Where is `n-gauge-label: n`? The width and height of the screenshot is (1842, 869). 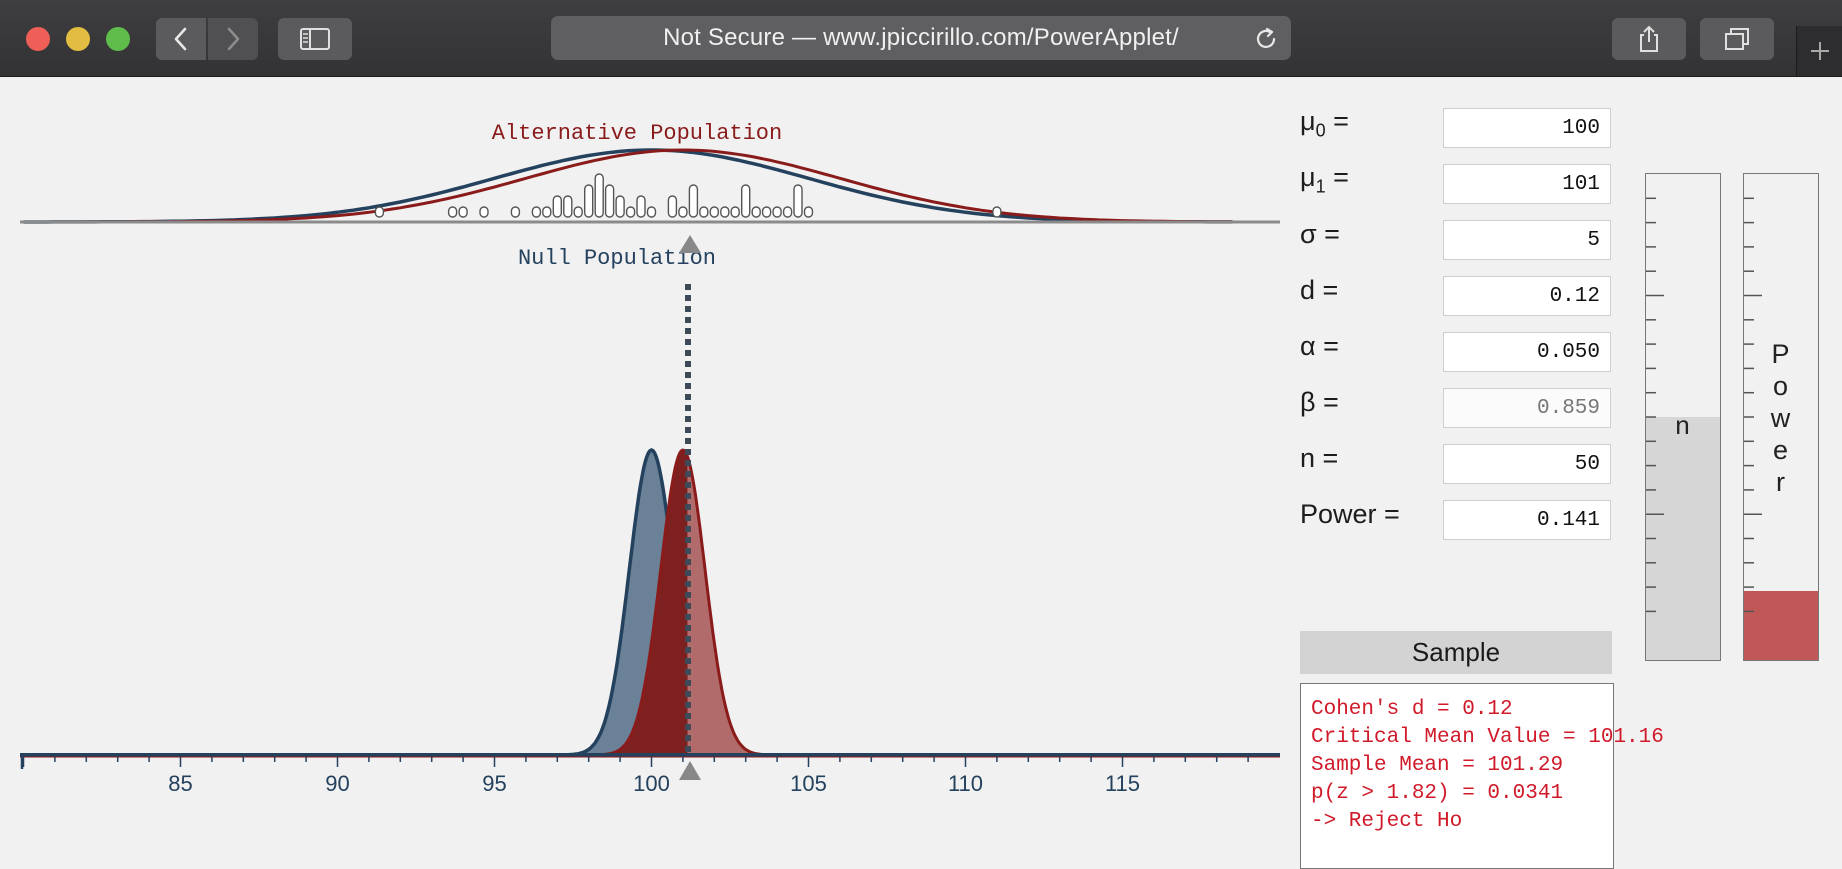
n-gauge-label: n is located at coordinates (1682, 425).